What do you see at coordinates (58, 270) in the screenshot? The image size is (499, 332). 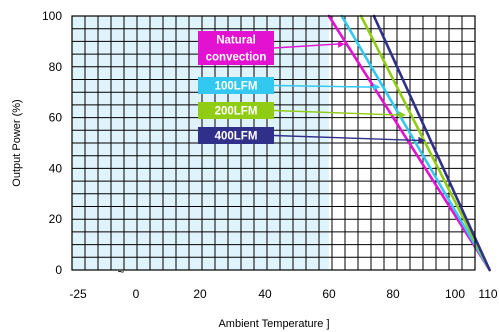 I see `y-tick-label: 0` at bounding box center [58, 270].